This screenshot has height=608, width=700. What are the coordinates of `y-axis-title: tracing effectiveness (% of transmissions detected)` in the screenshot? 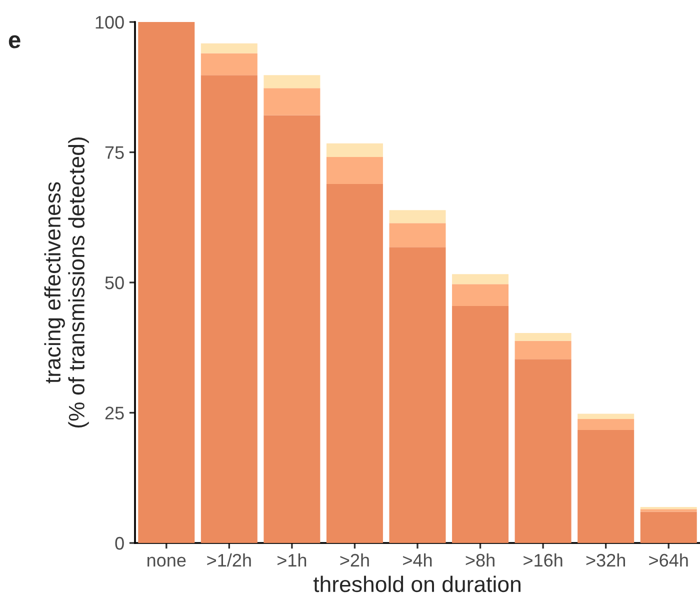 It's located at (66, 283).